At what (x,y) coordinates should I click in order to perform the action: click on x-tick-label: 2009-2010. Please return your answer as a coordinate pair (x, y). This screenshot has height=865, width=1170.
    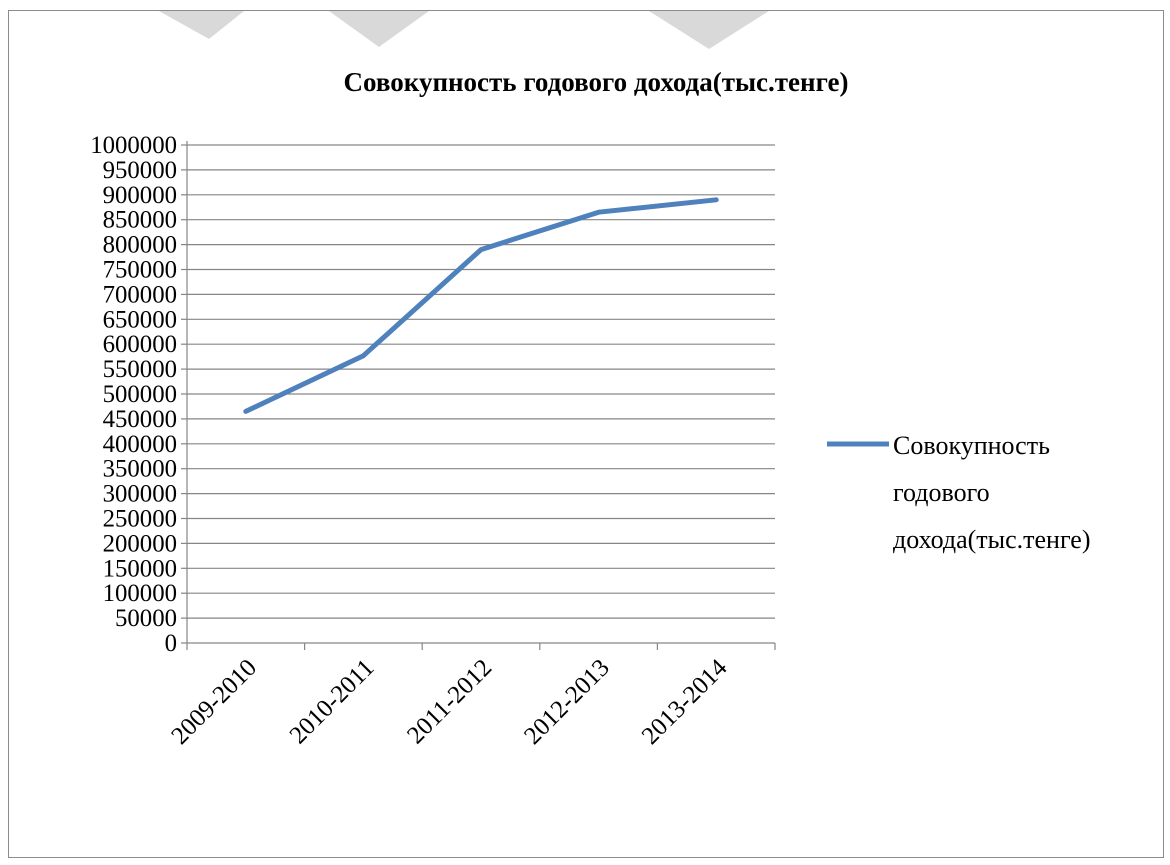
    Looking at the image, I should click on (214, 702).